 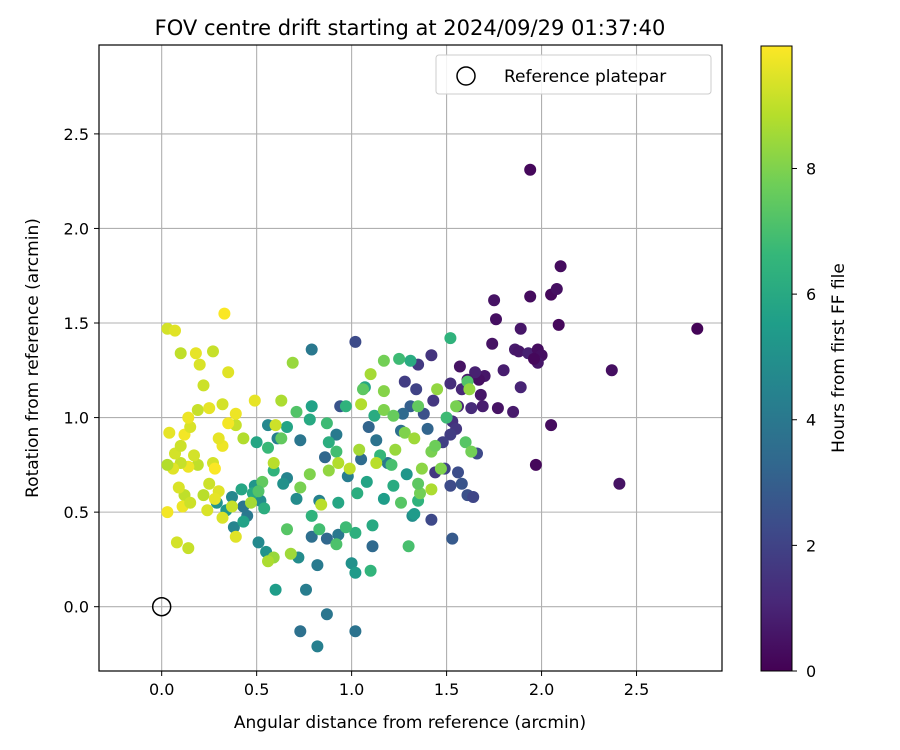 I want to click on colorbar-label: Hours from first FF file, so click(x=839, y=358).